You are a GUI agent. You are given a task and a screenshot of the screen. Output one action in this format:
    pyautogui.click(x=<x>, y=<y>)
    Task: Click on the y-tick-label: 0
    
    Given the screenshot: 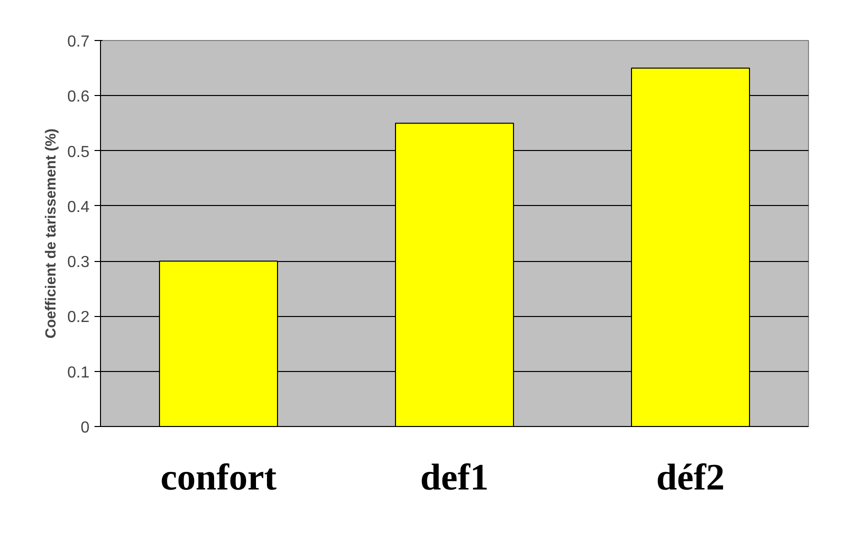 What is the action you would take?
    pyautogui.click(x=85, y=428)
    